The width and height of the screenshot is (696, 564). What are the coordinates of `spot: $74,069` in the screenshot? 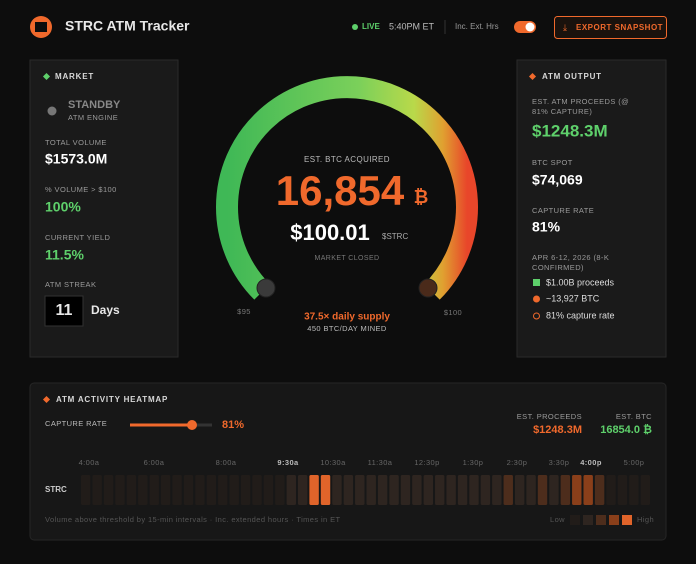 It's located at (557, 180).